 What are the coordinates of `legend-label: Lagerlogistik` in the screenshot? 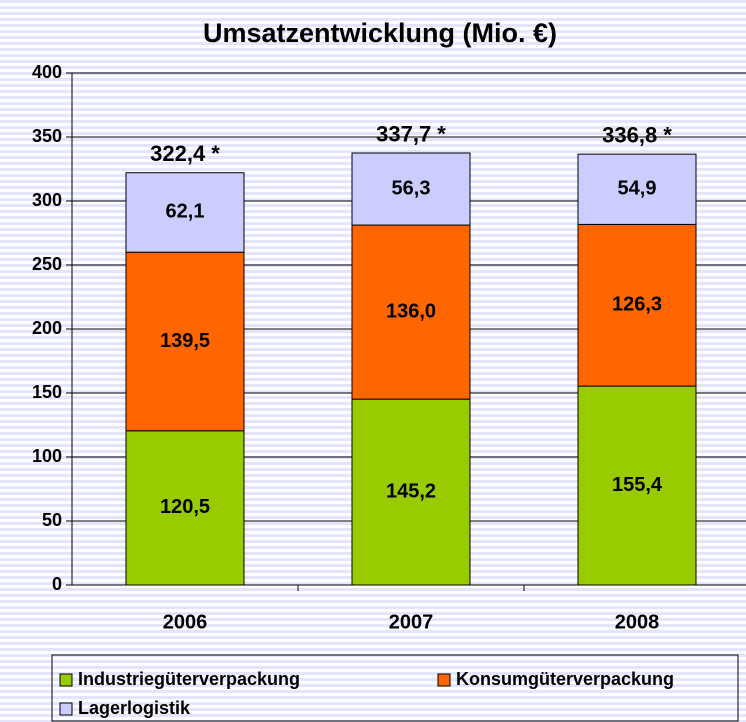 It's located at (134, 708).